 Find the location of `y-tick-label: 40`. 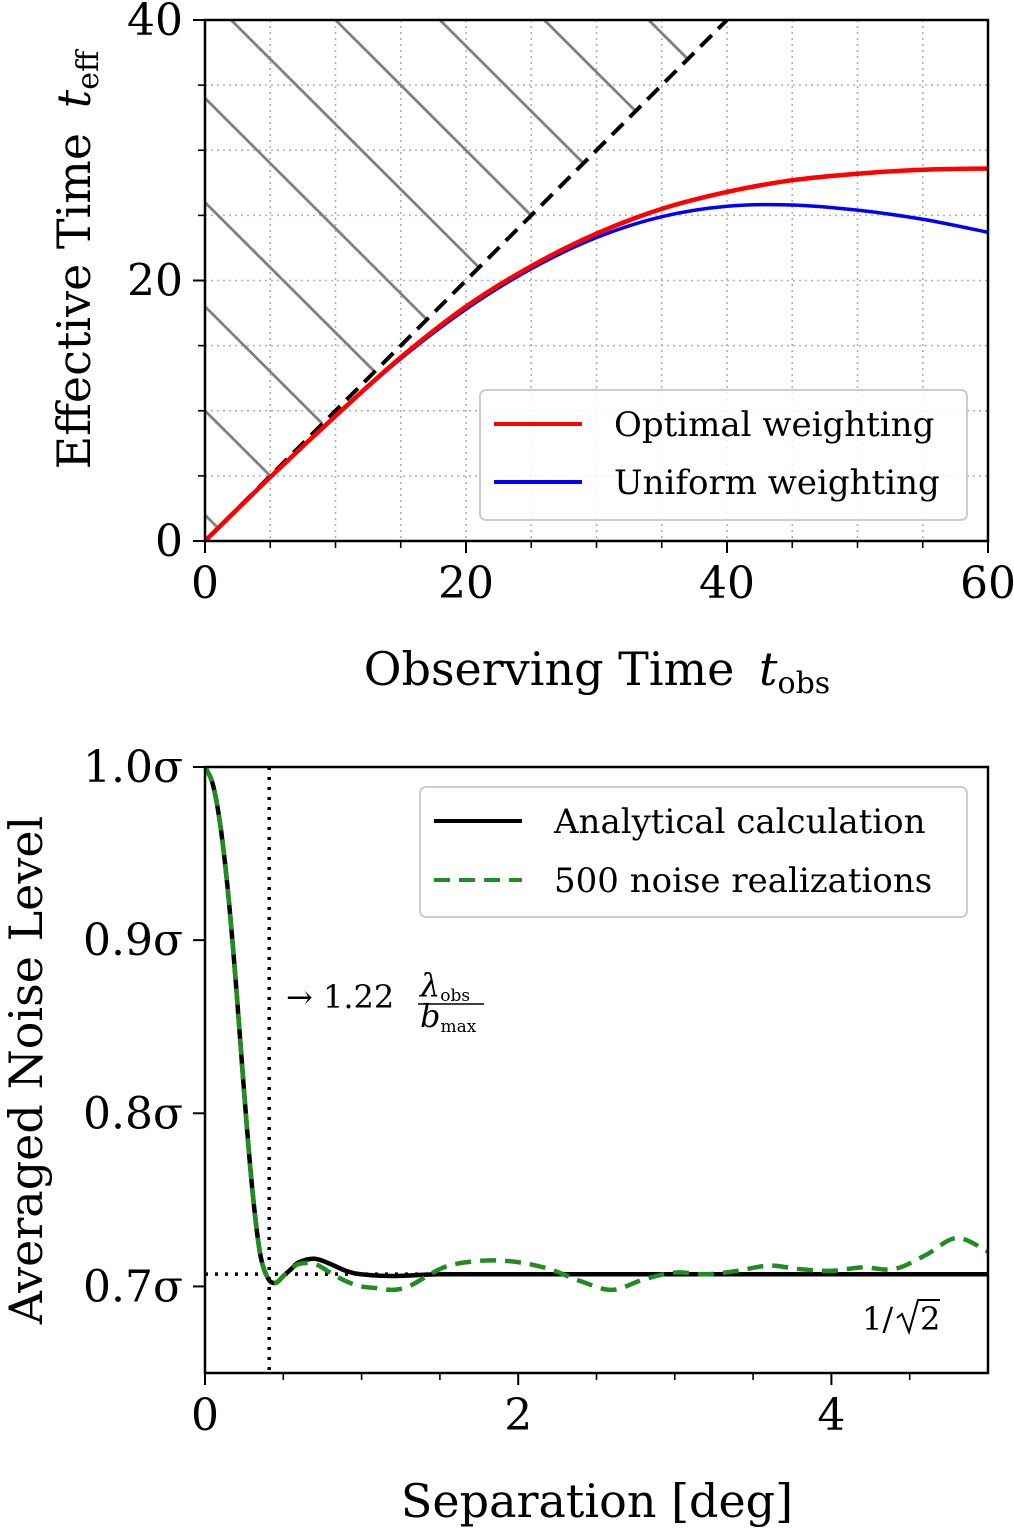

y-tick-label: 40 is located at coordinates (155, 23).